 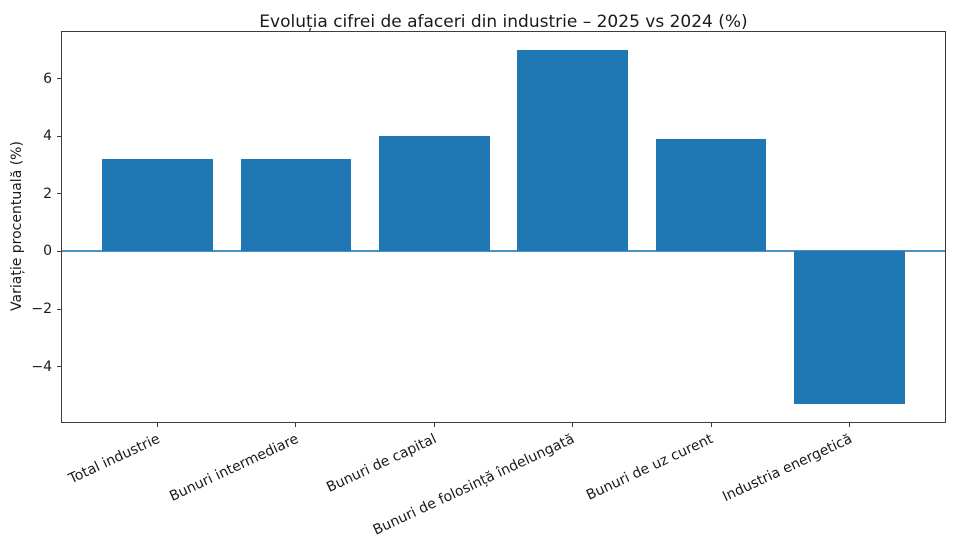 What do you see at coordinates (503, 251) in the screenshot?
I see `zero-line` at bounding box center [503, 251].